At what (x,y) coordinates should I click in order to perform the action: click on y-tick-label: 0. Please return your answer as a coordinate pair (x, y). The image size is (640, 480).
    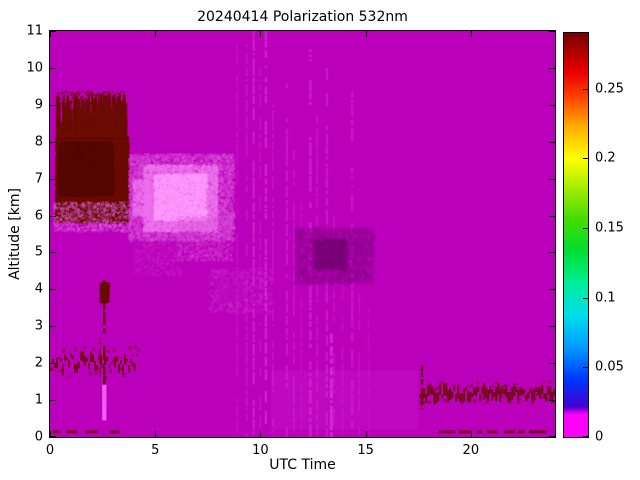
    Looking at the image, I should click on (38, 437).